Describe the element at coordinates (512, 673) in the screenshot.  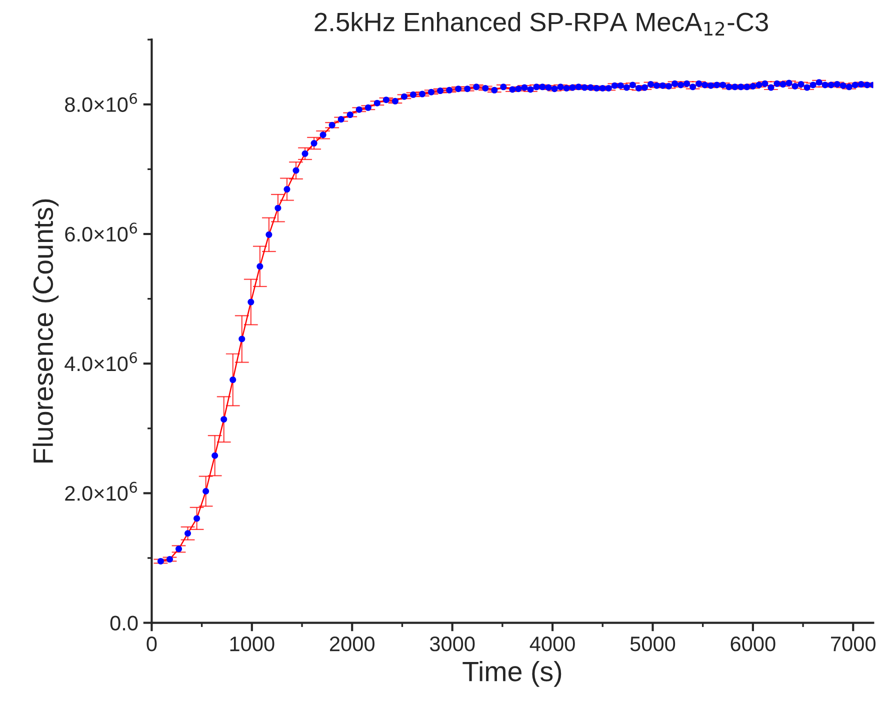
I see `x-axis-title: Time (s)` at that location.